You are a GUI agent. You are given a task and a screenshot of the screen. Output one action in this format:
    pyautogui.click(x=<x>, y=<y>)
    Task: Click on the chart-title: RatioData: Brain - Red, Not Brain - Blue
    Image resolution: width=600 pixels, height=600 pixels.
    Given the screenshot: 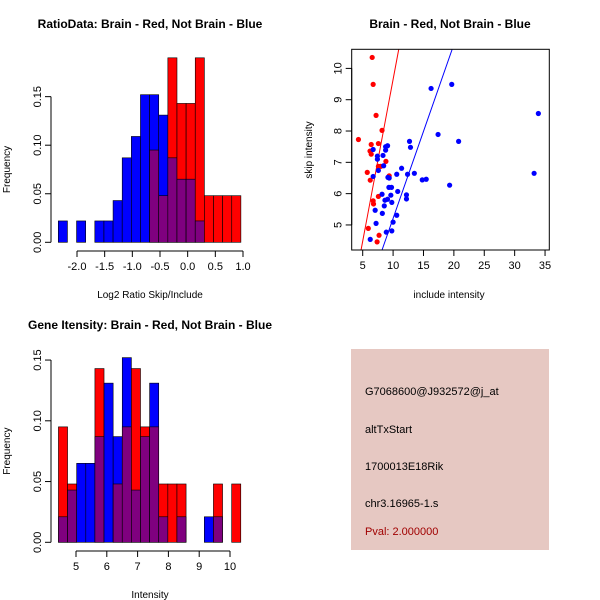 What is the action you would take?
    pyautogui.click(x=150, y=24)
    